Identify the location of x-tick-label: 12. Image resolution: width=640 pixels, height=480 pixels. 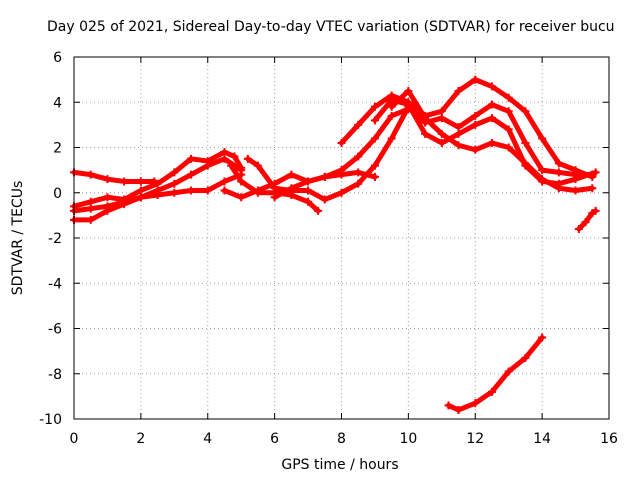
(475, 439).